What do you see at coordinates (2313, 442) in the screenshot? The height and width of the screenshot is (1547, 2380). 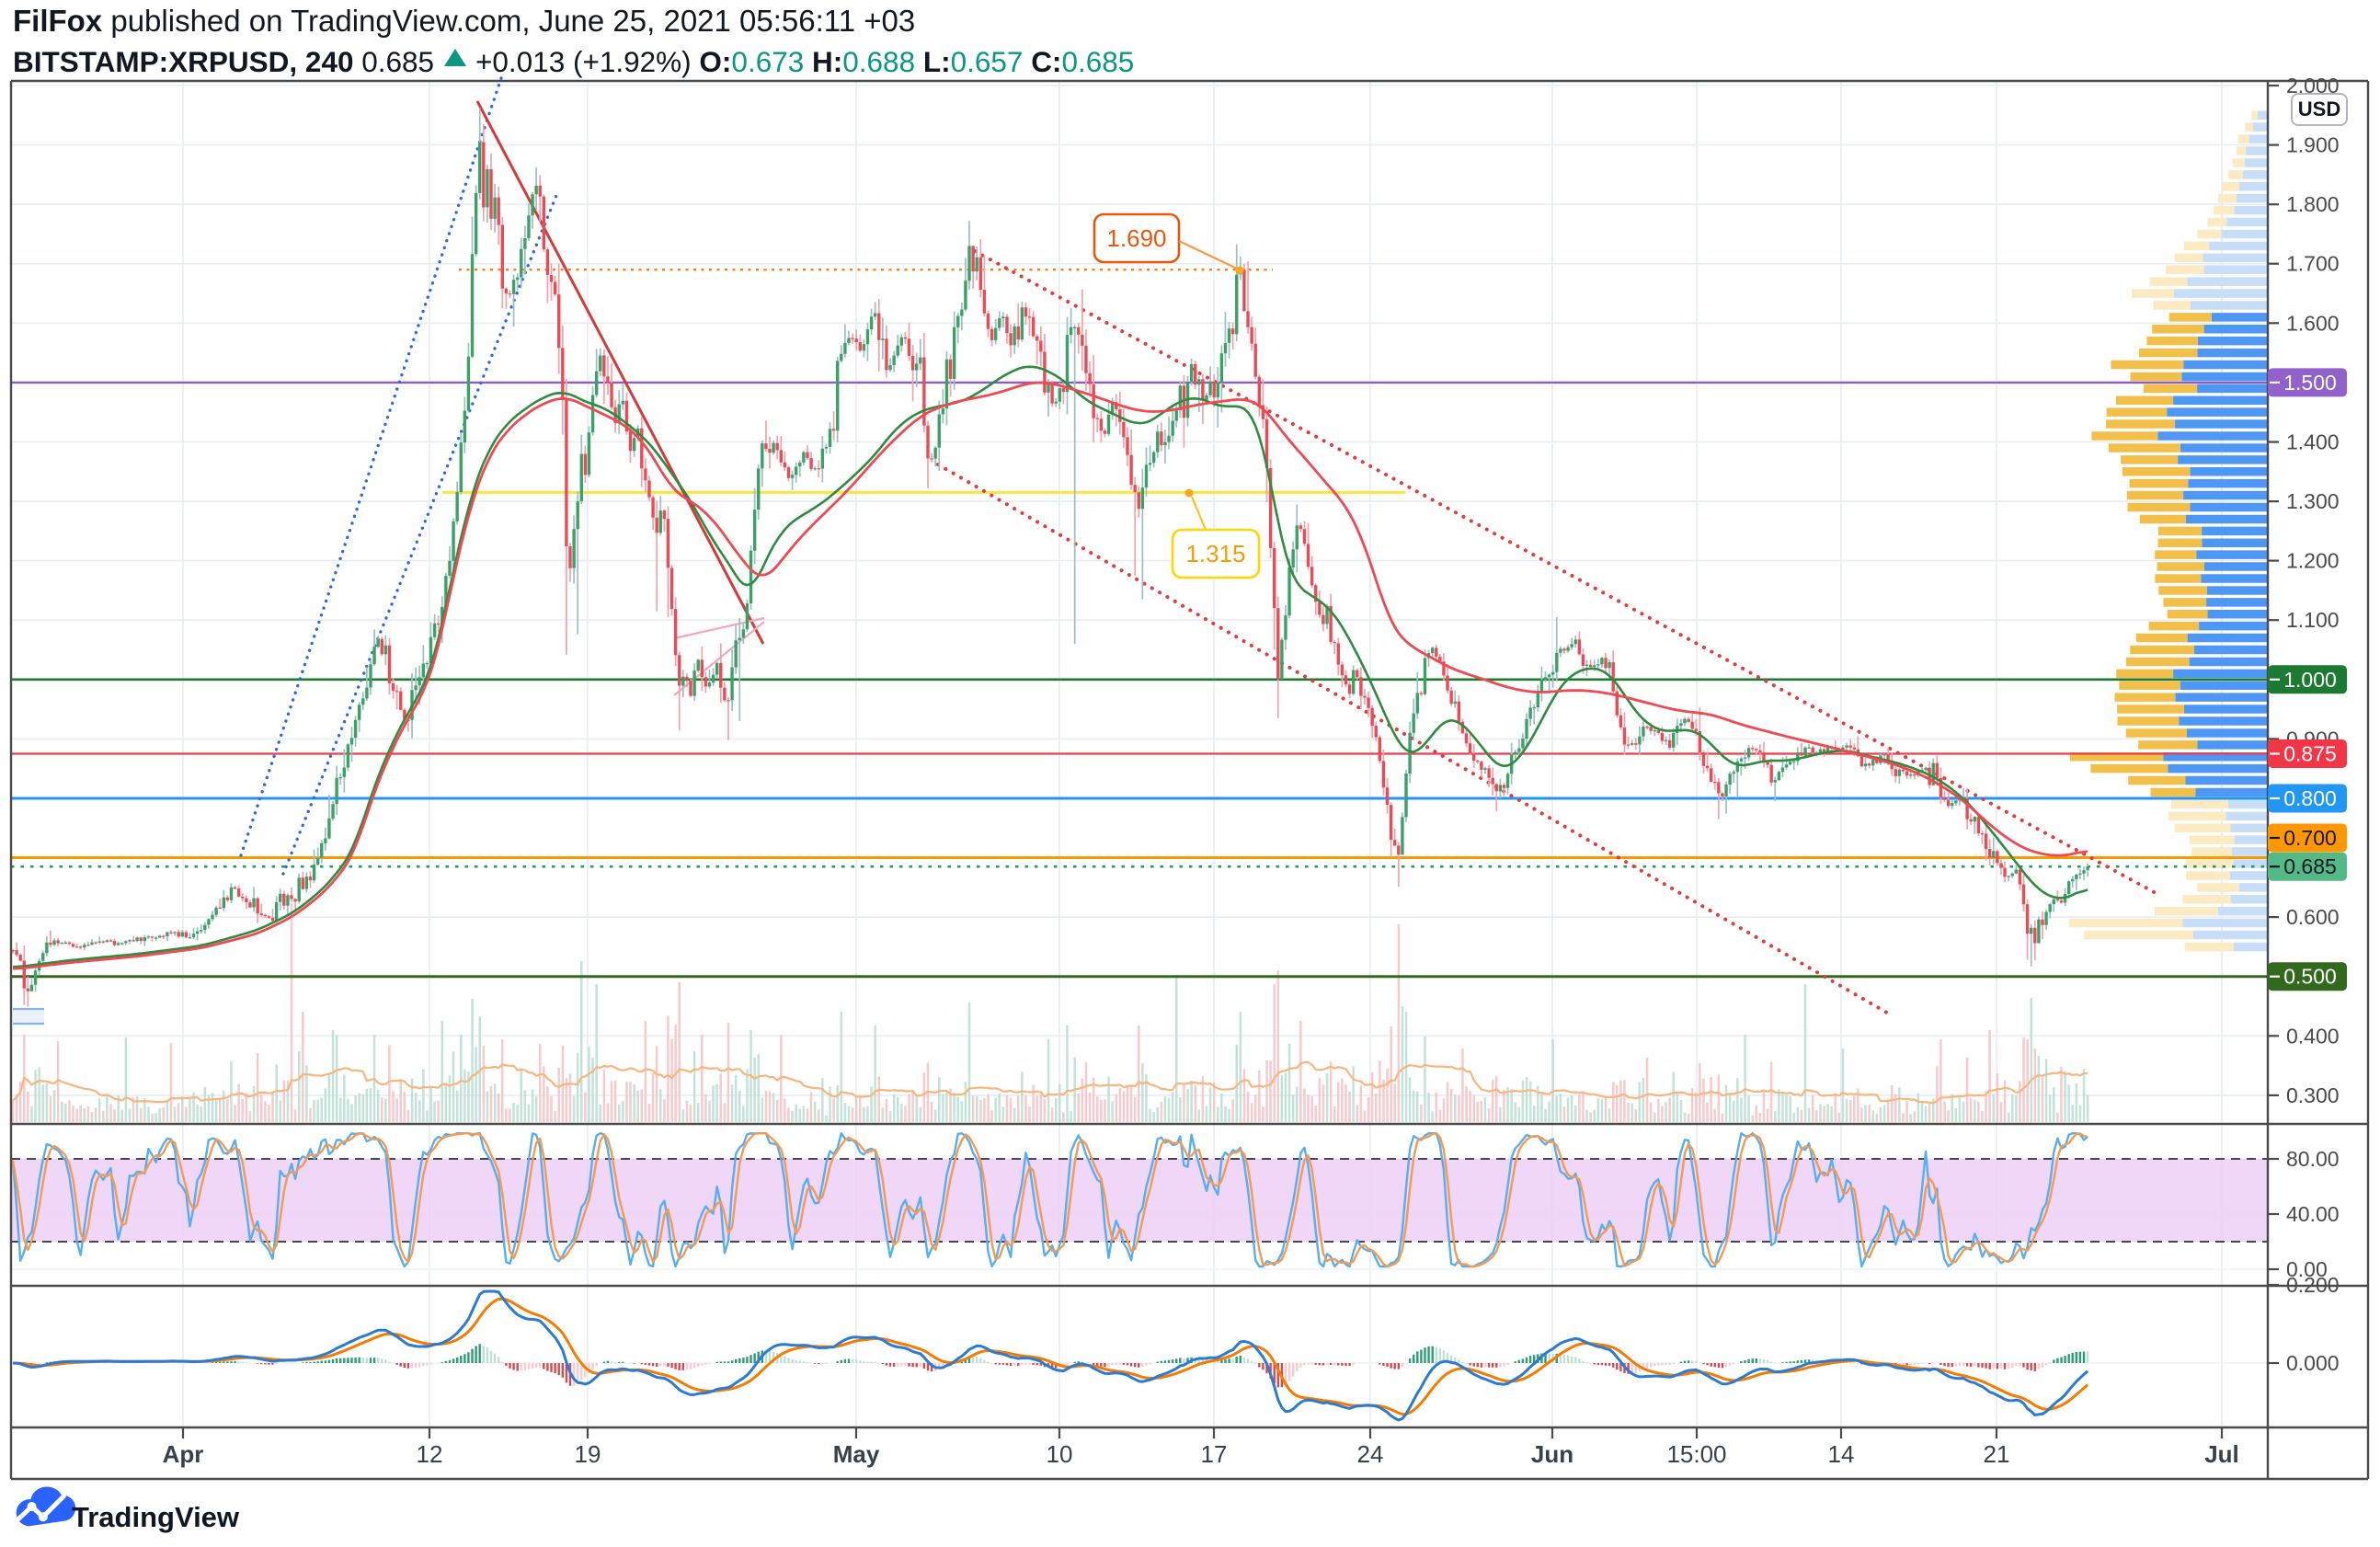 I see `svg-text: 1.400` at bounding box center [2313, 442].